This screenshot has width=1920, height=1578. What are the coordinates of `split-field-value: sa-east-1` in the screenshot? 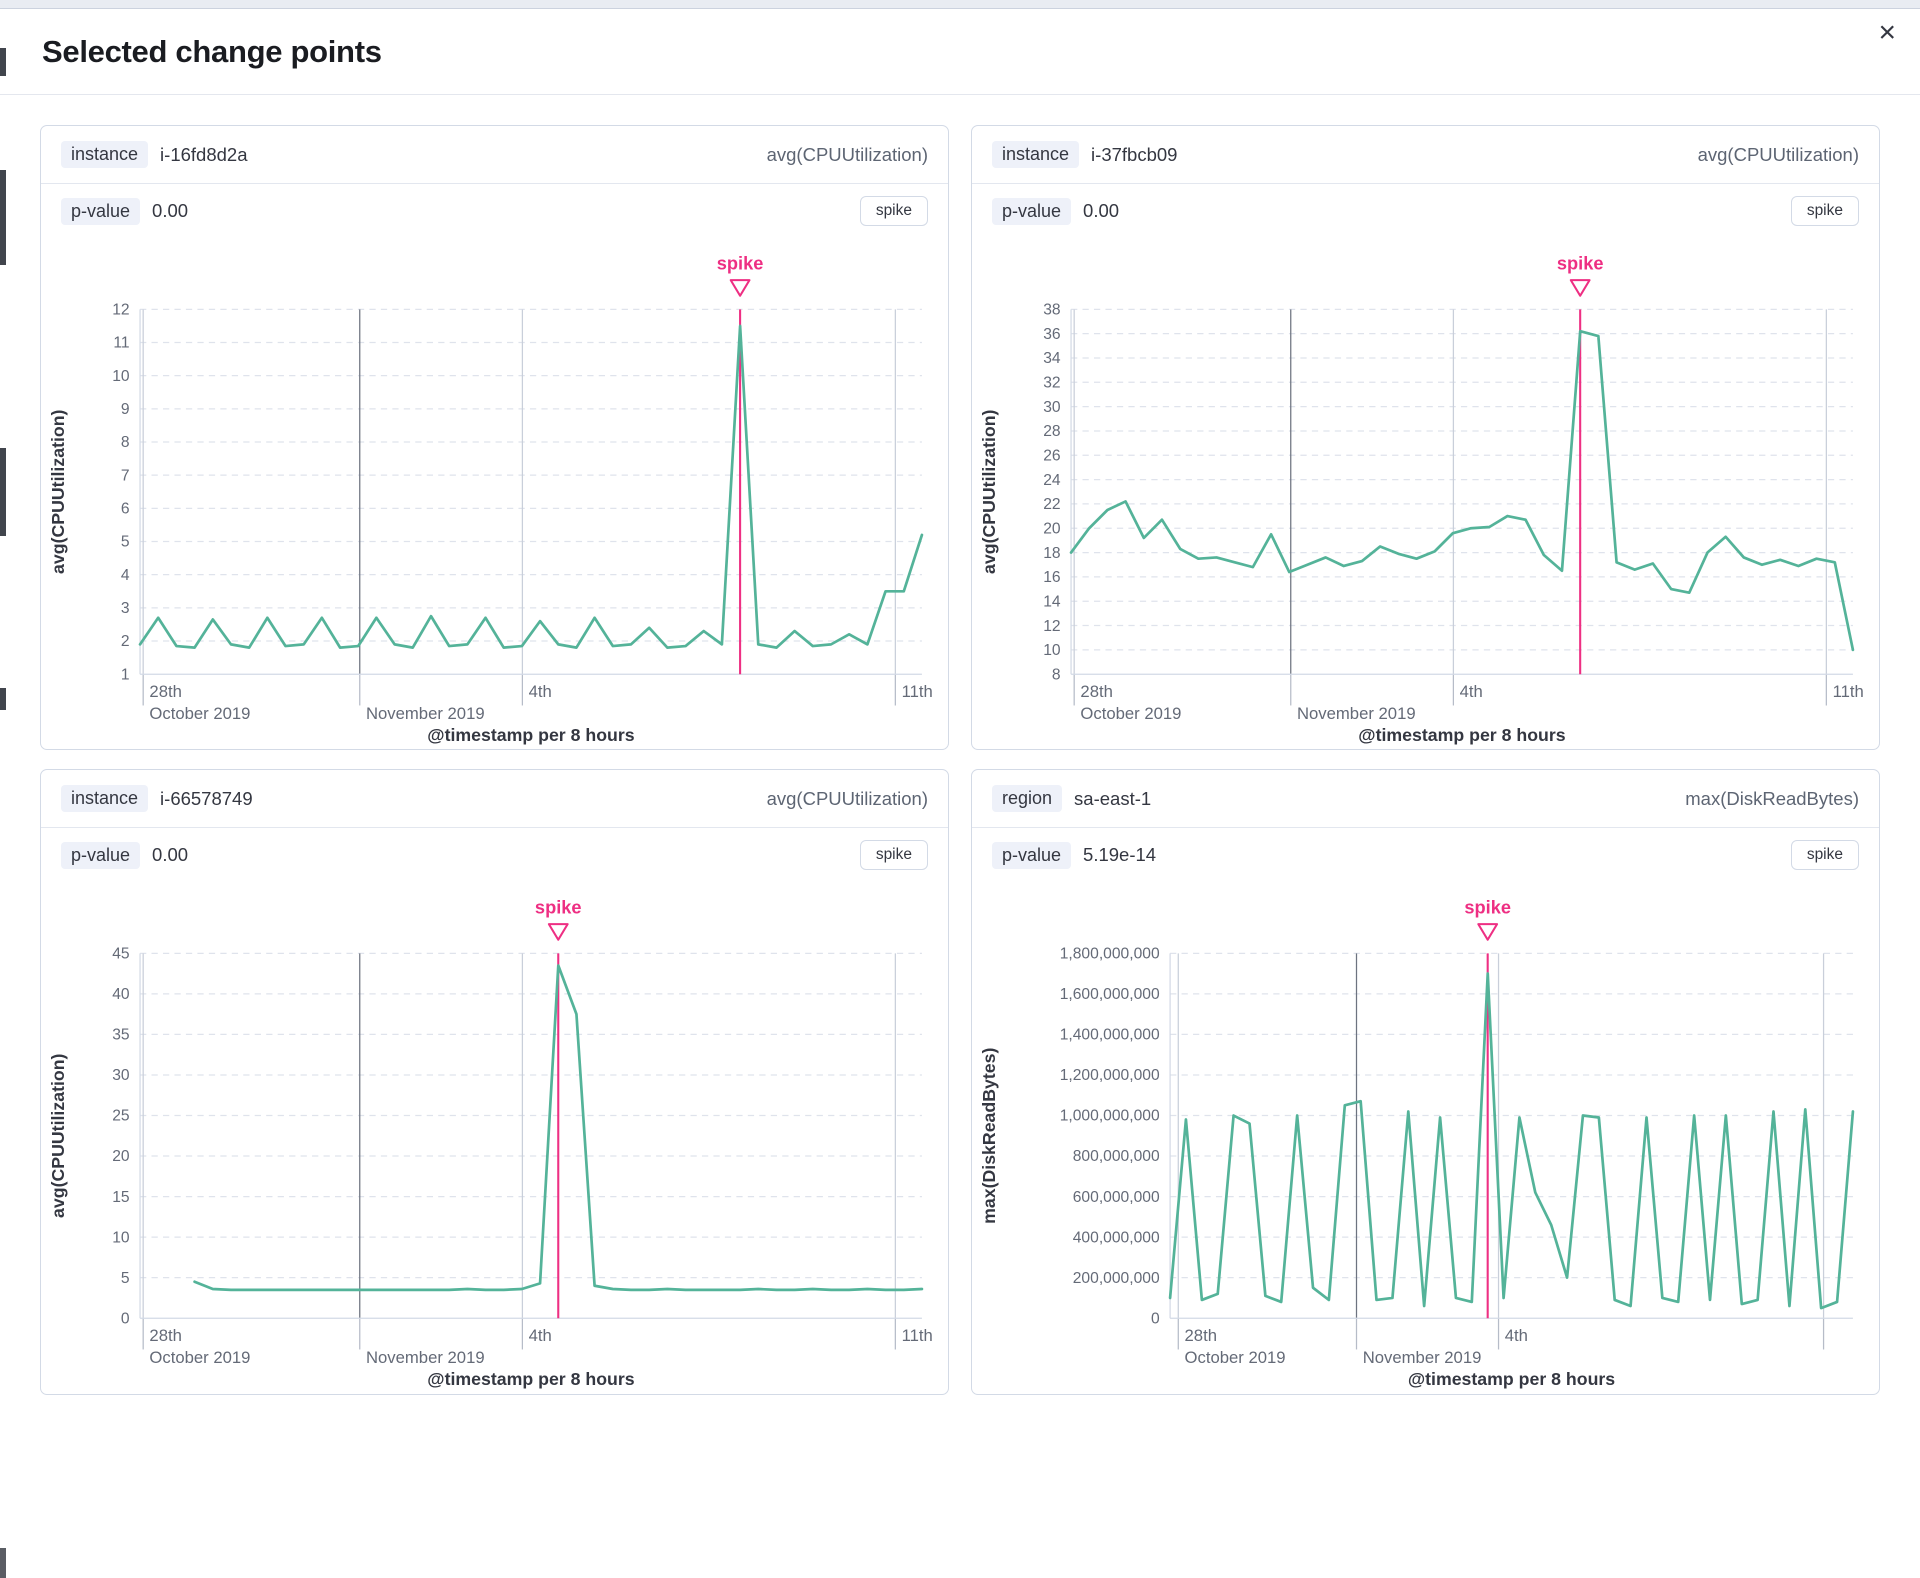 It's located at (1113, 798).